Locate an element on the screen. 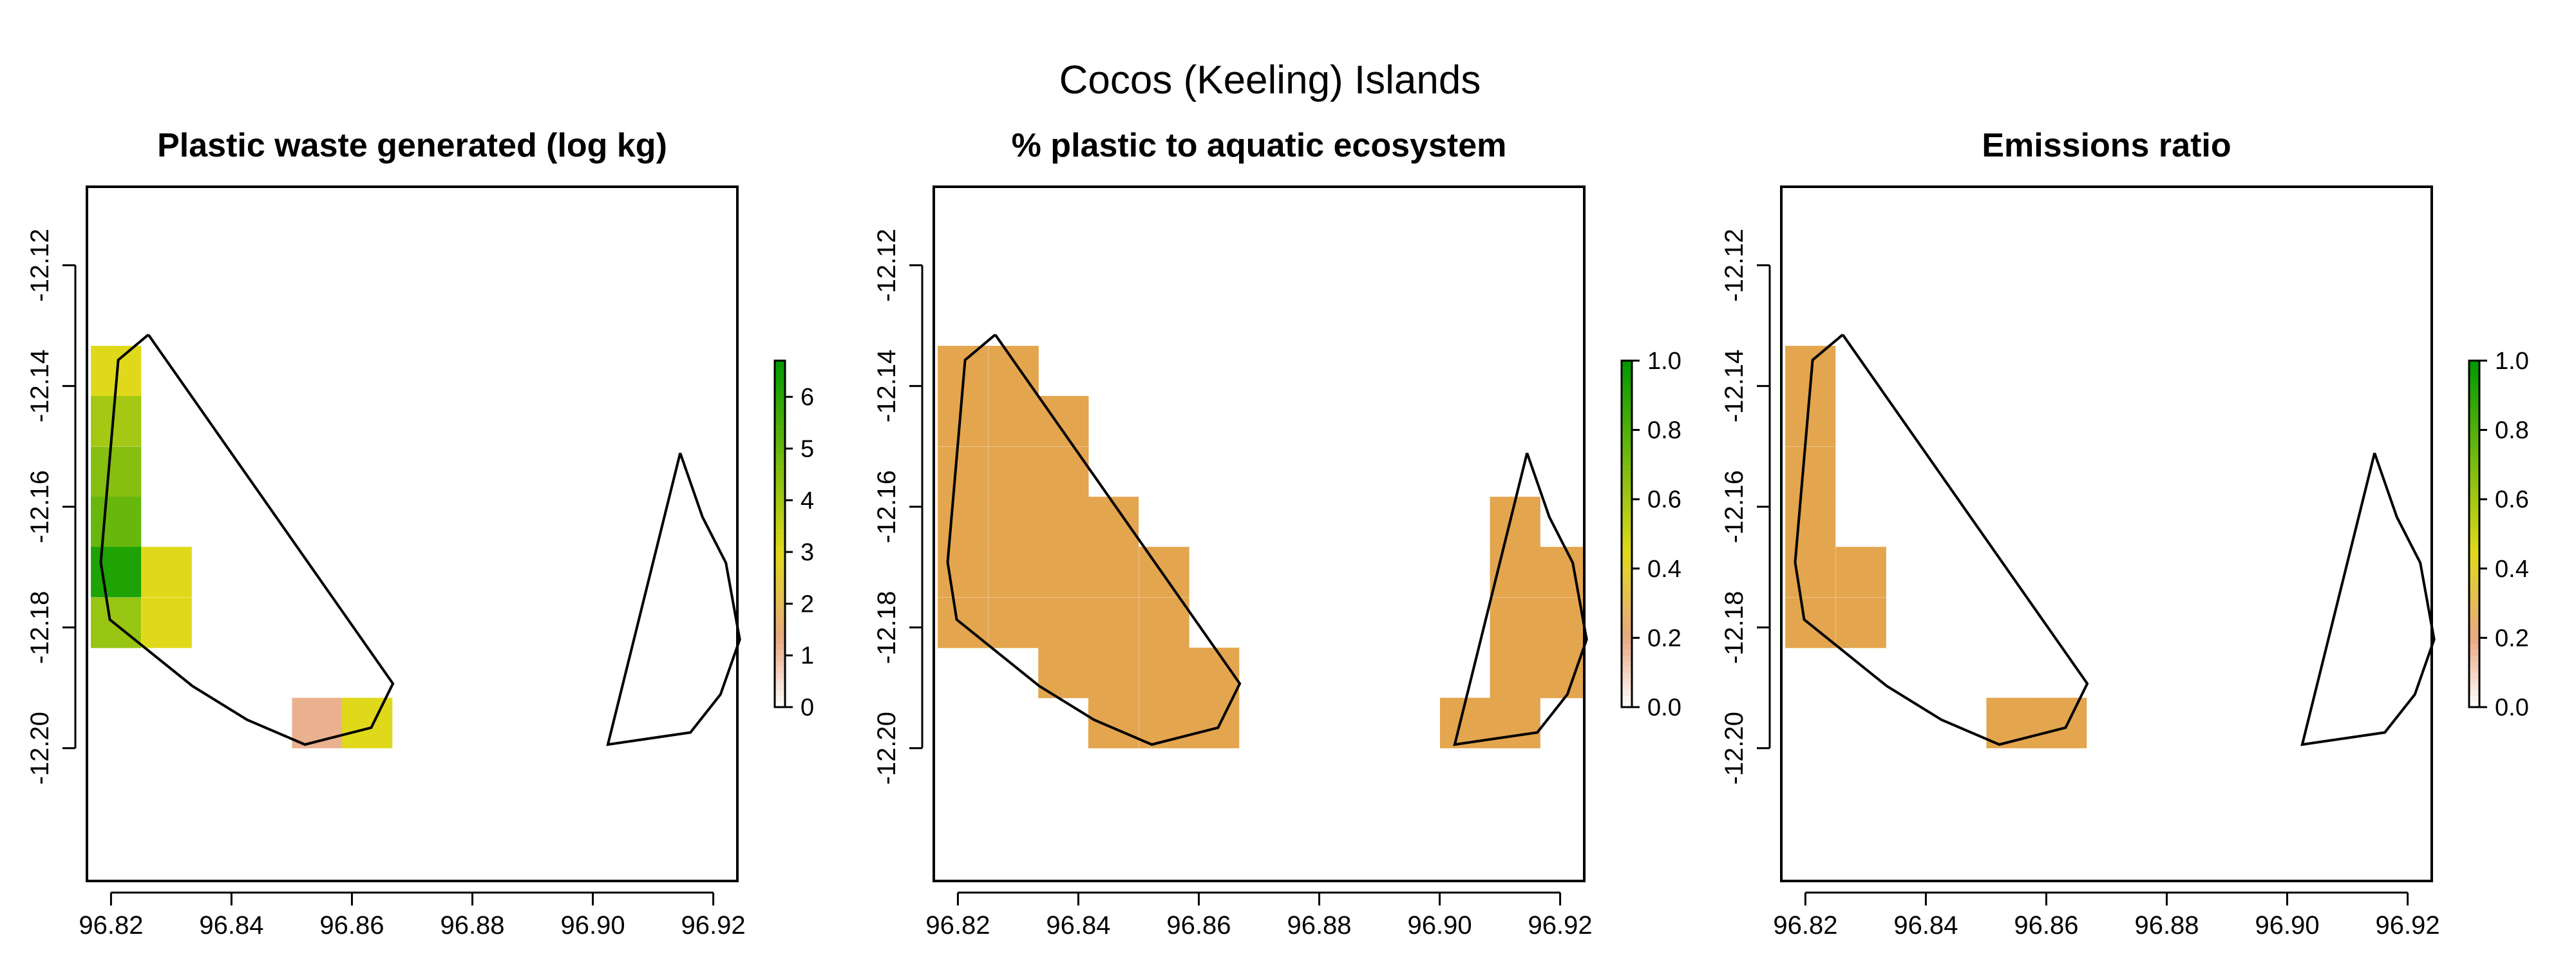 Image resolution: width=2576 pixels, height=966 pixels. legend-tick-label: 3 is located at coordinates (807, 553).